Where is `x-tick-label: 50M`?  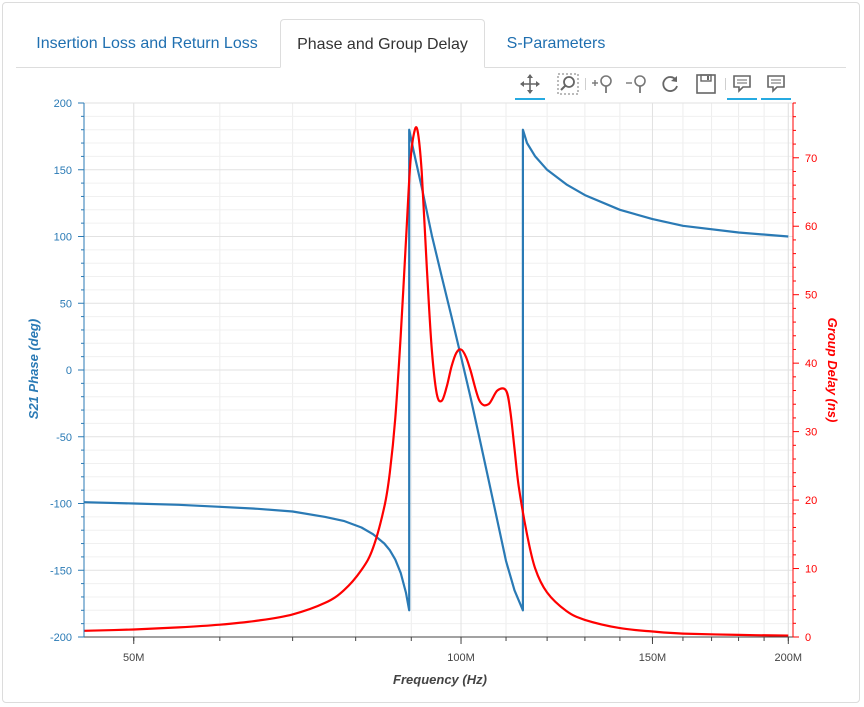
x-tick-label: 50M is located at coordinates (133, 658).